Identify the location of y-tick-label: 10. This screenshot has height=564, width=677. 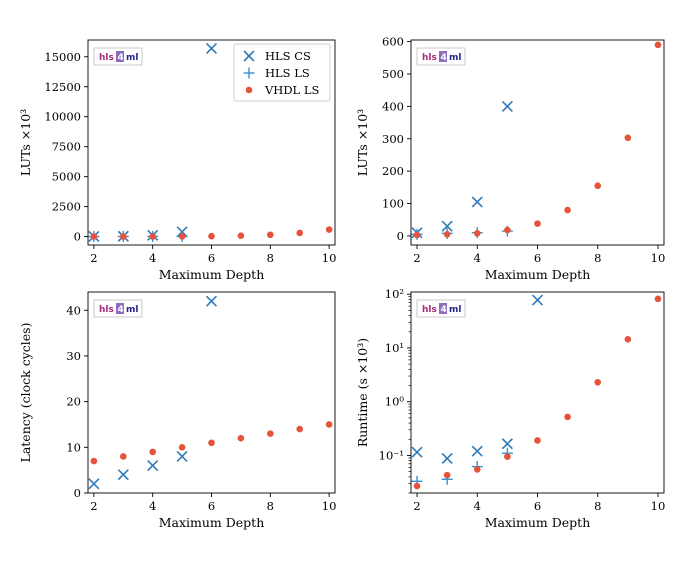
(73, 447).